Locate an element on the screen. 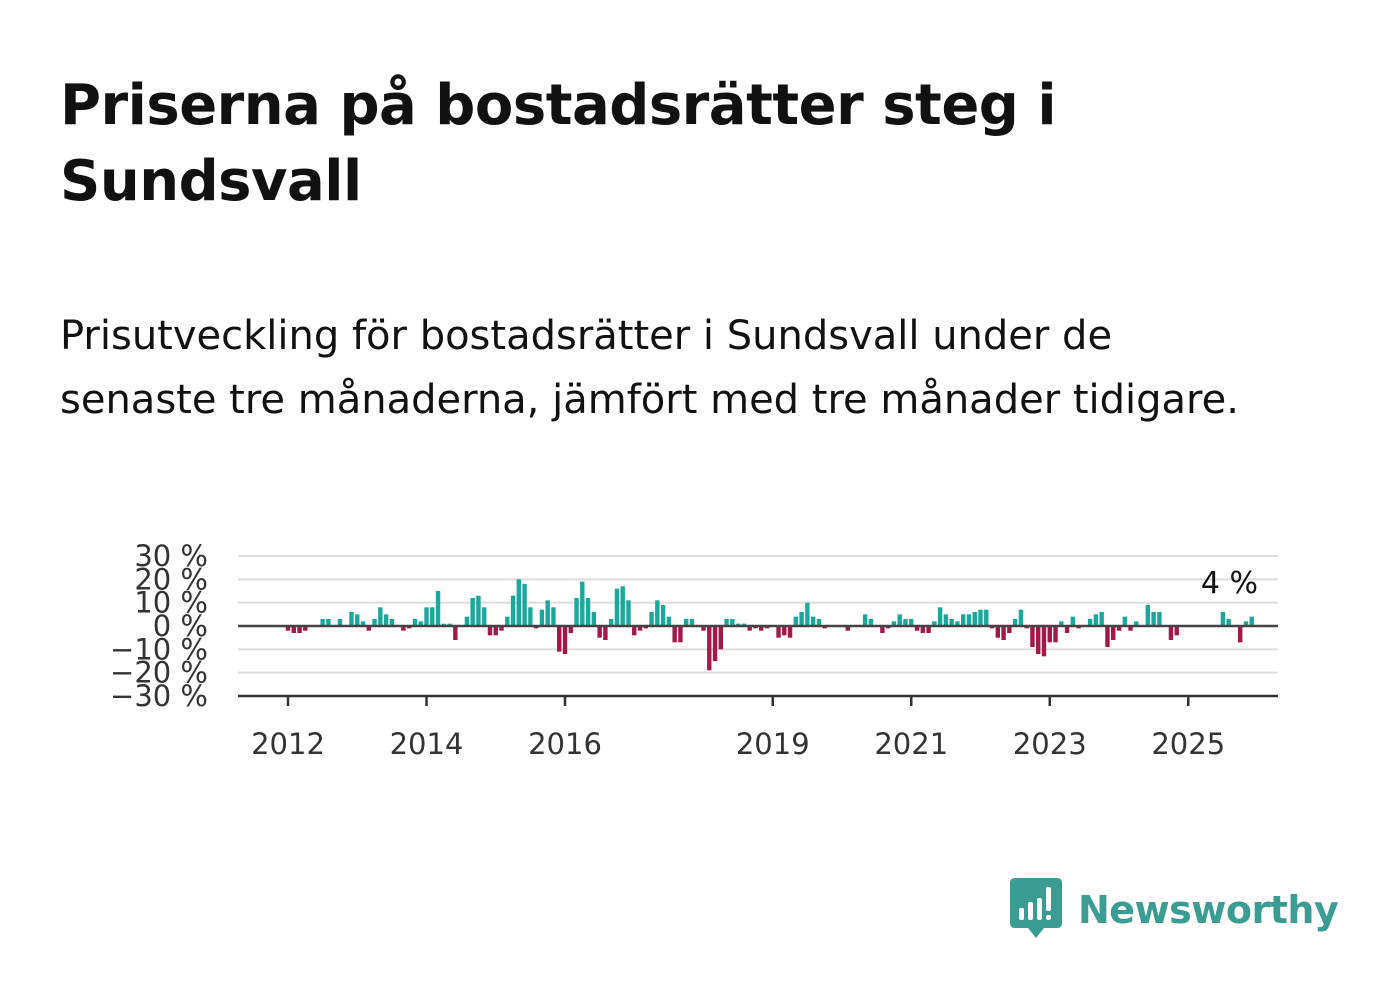 The image size is (1382, 999). brand-name: Newsworthy is located at coordinates (1208, 910).